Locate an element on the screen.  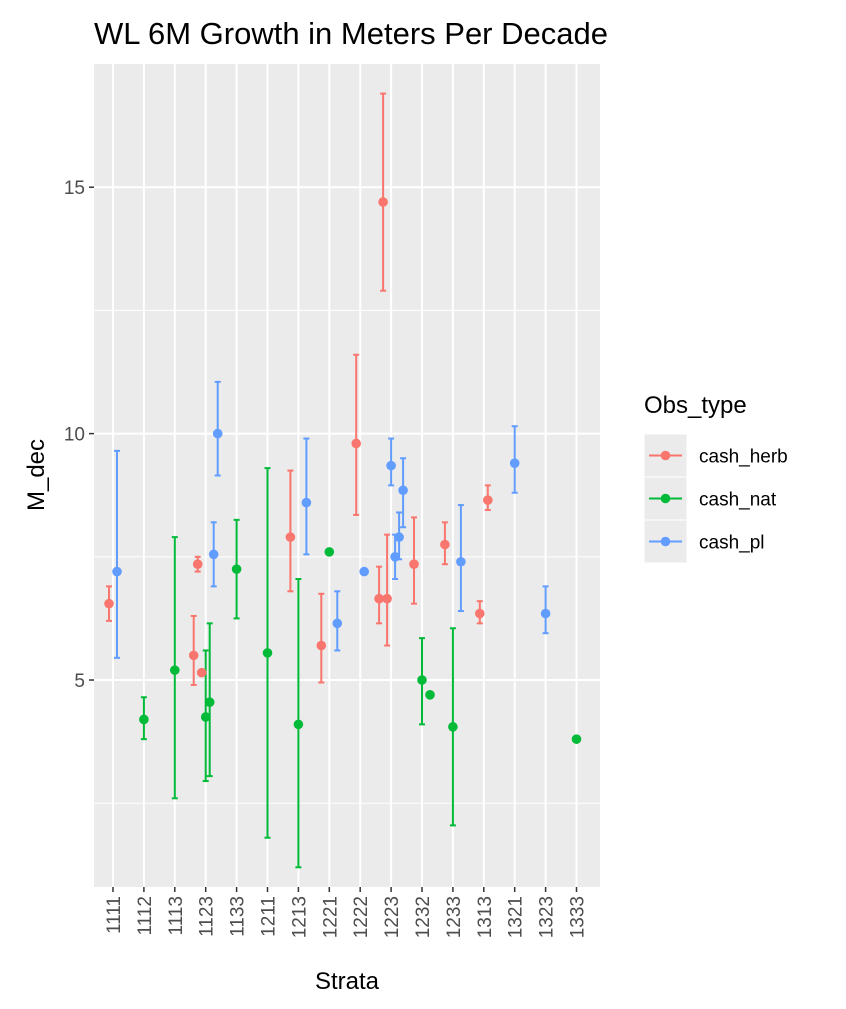
x-tick-label: 1232 is located at coordinates (423, 917).